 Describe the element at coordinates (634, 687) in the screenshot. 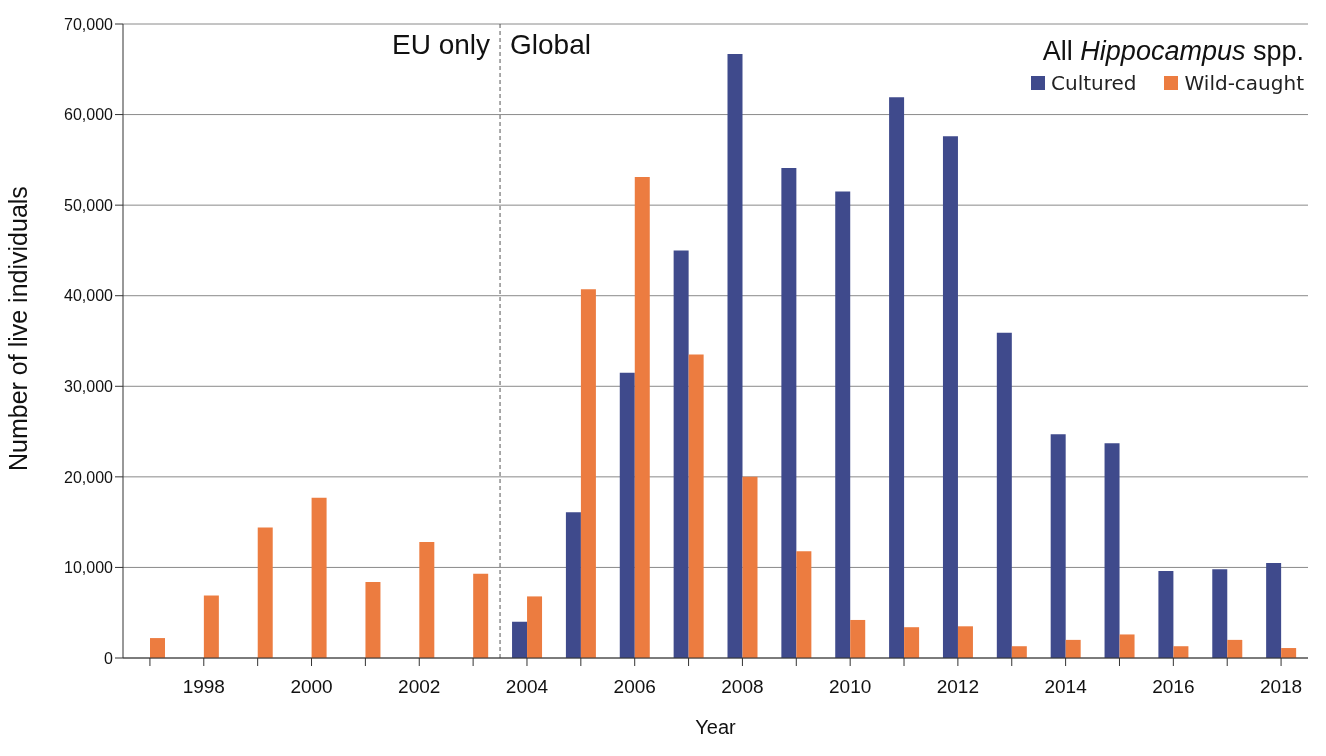

I see `x-tick-label: 2006` at that location.